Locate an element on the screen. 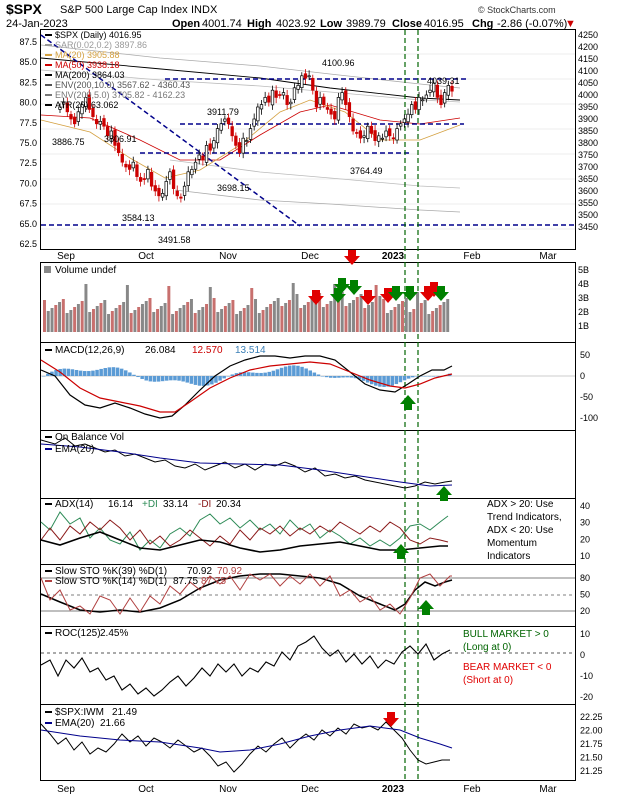  ratio-ema-value: 21.66 is located at coordinates (112, 723).